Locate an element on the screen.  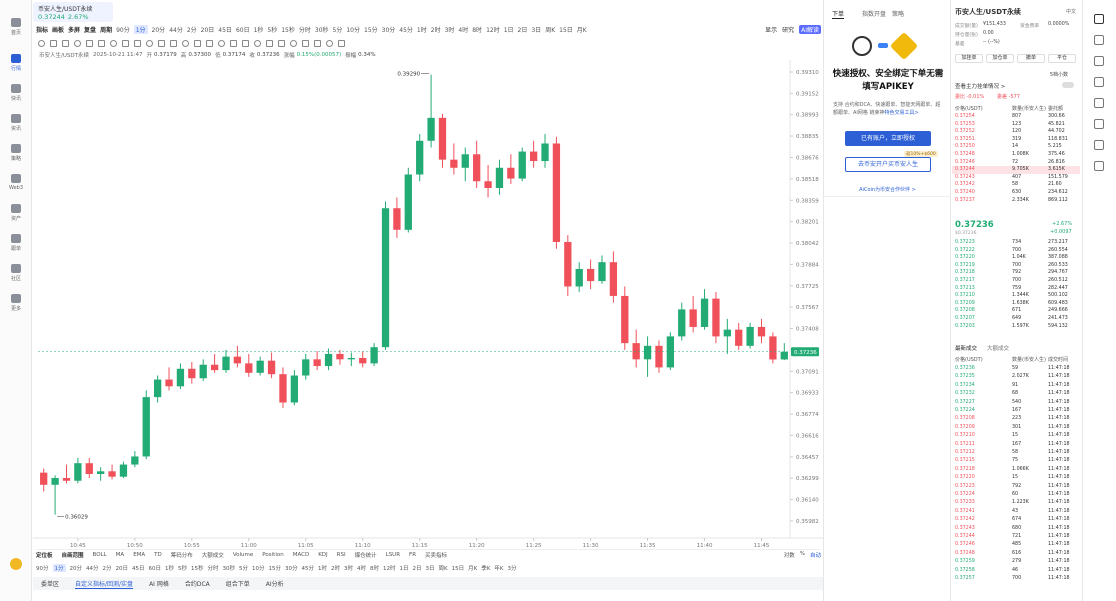
tool-button: 画板 is located at coordinates (58, 30).